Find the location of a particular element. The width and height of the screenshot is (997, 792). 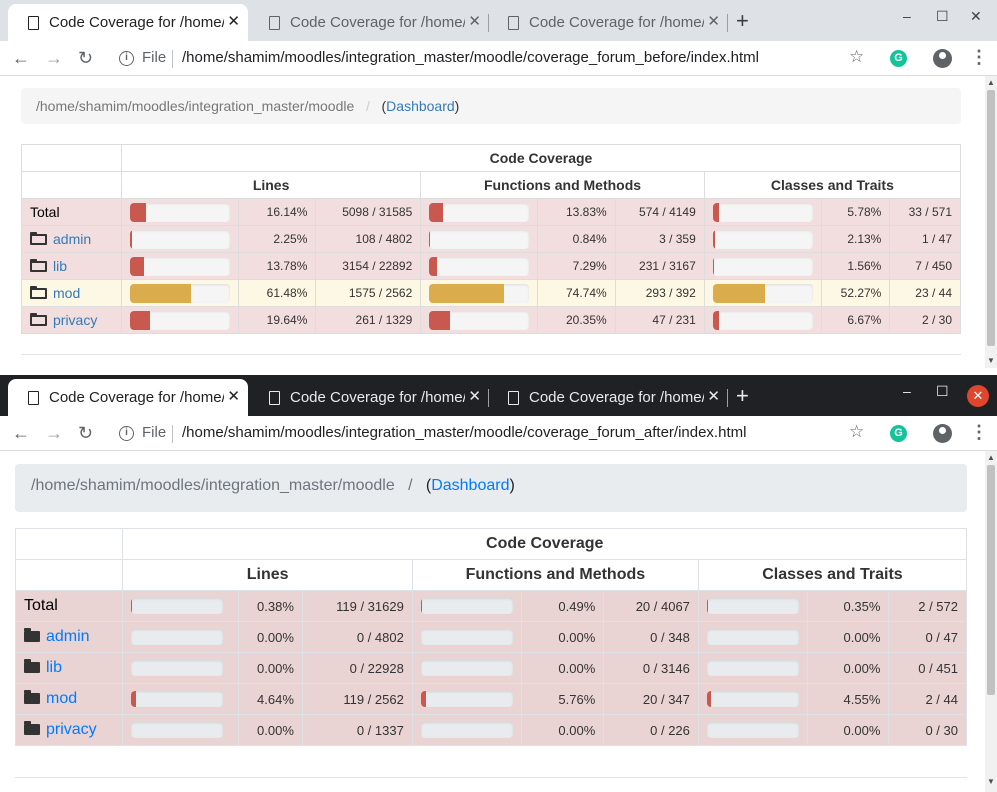

total-label: Total is located at coordinates (41, 605).